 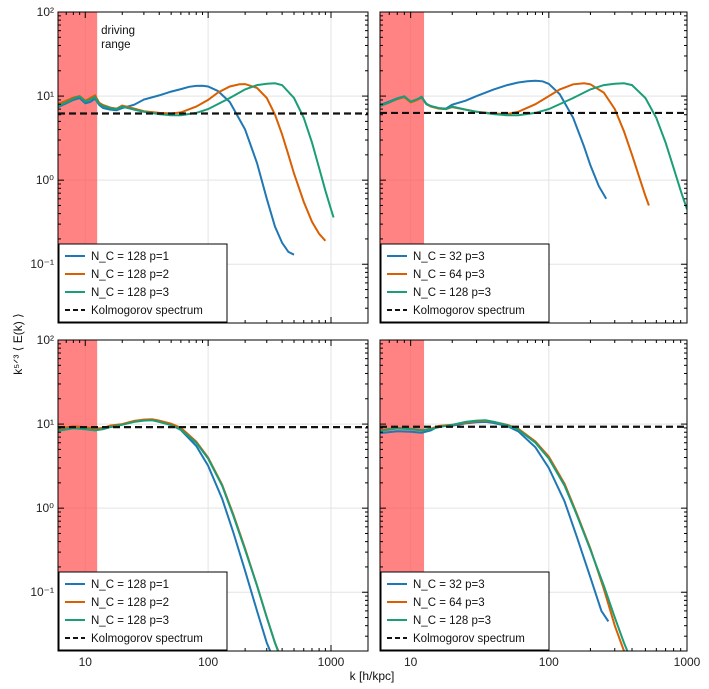 I want to click on driving-range-annotation: range, so click(x=115, y=45).